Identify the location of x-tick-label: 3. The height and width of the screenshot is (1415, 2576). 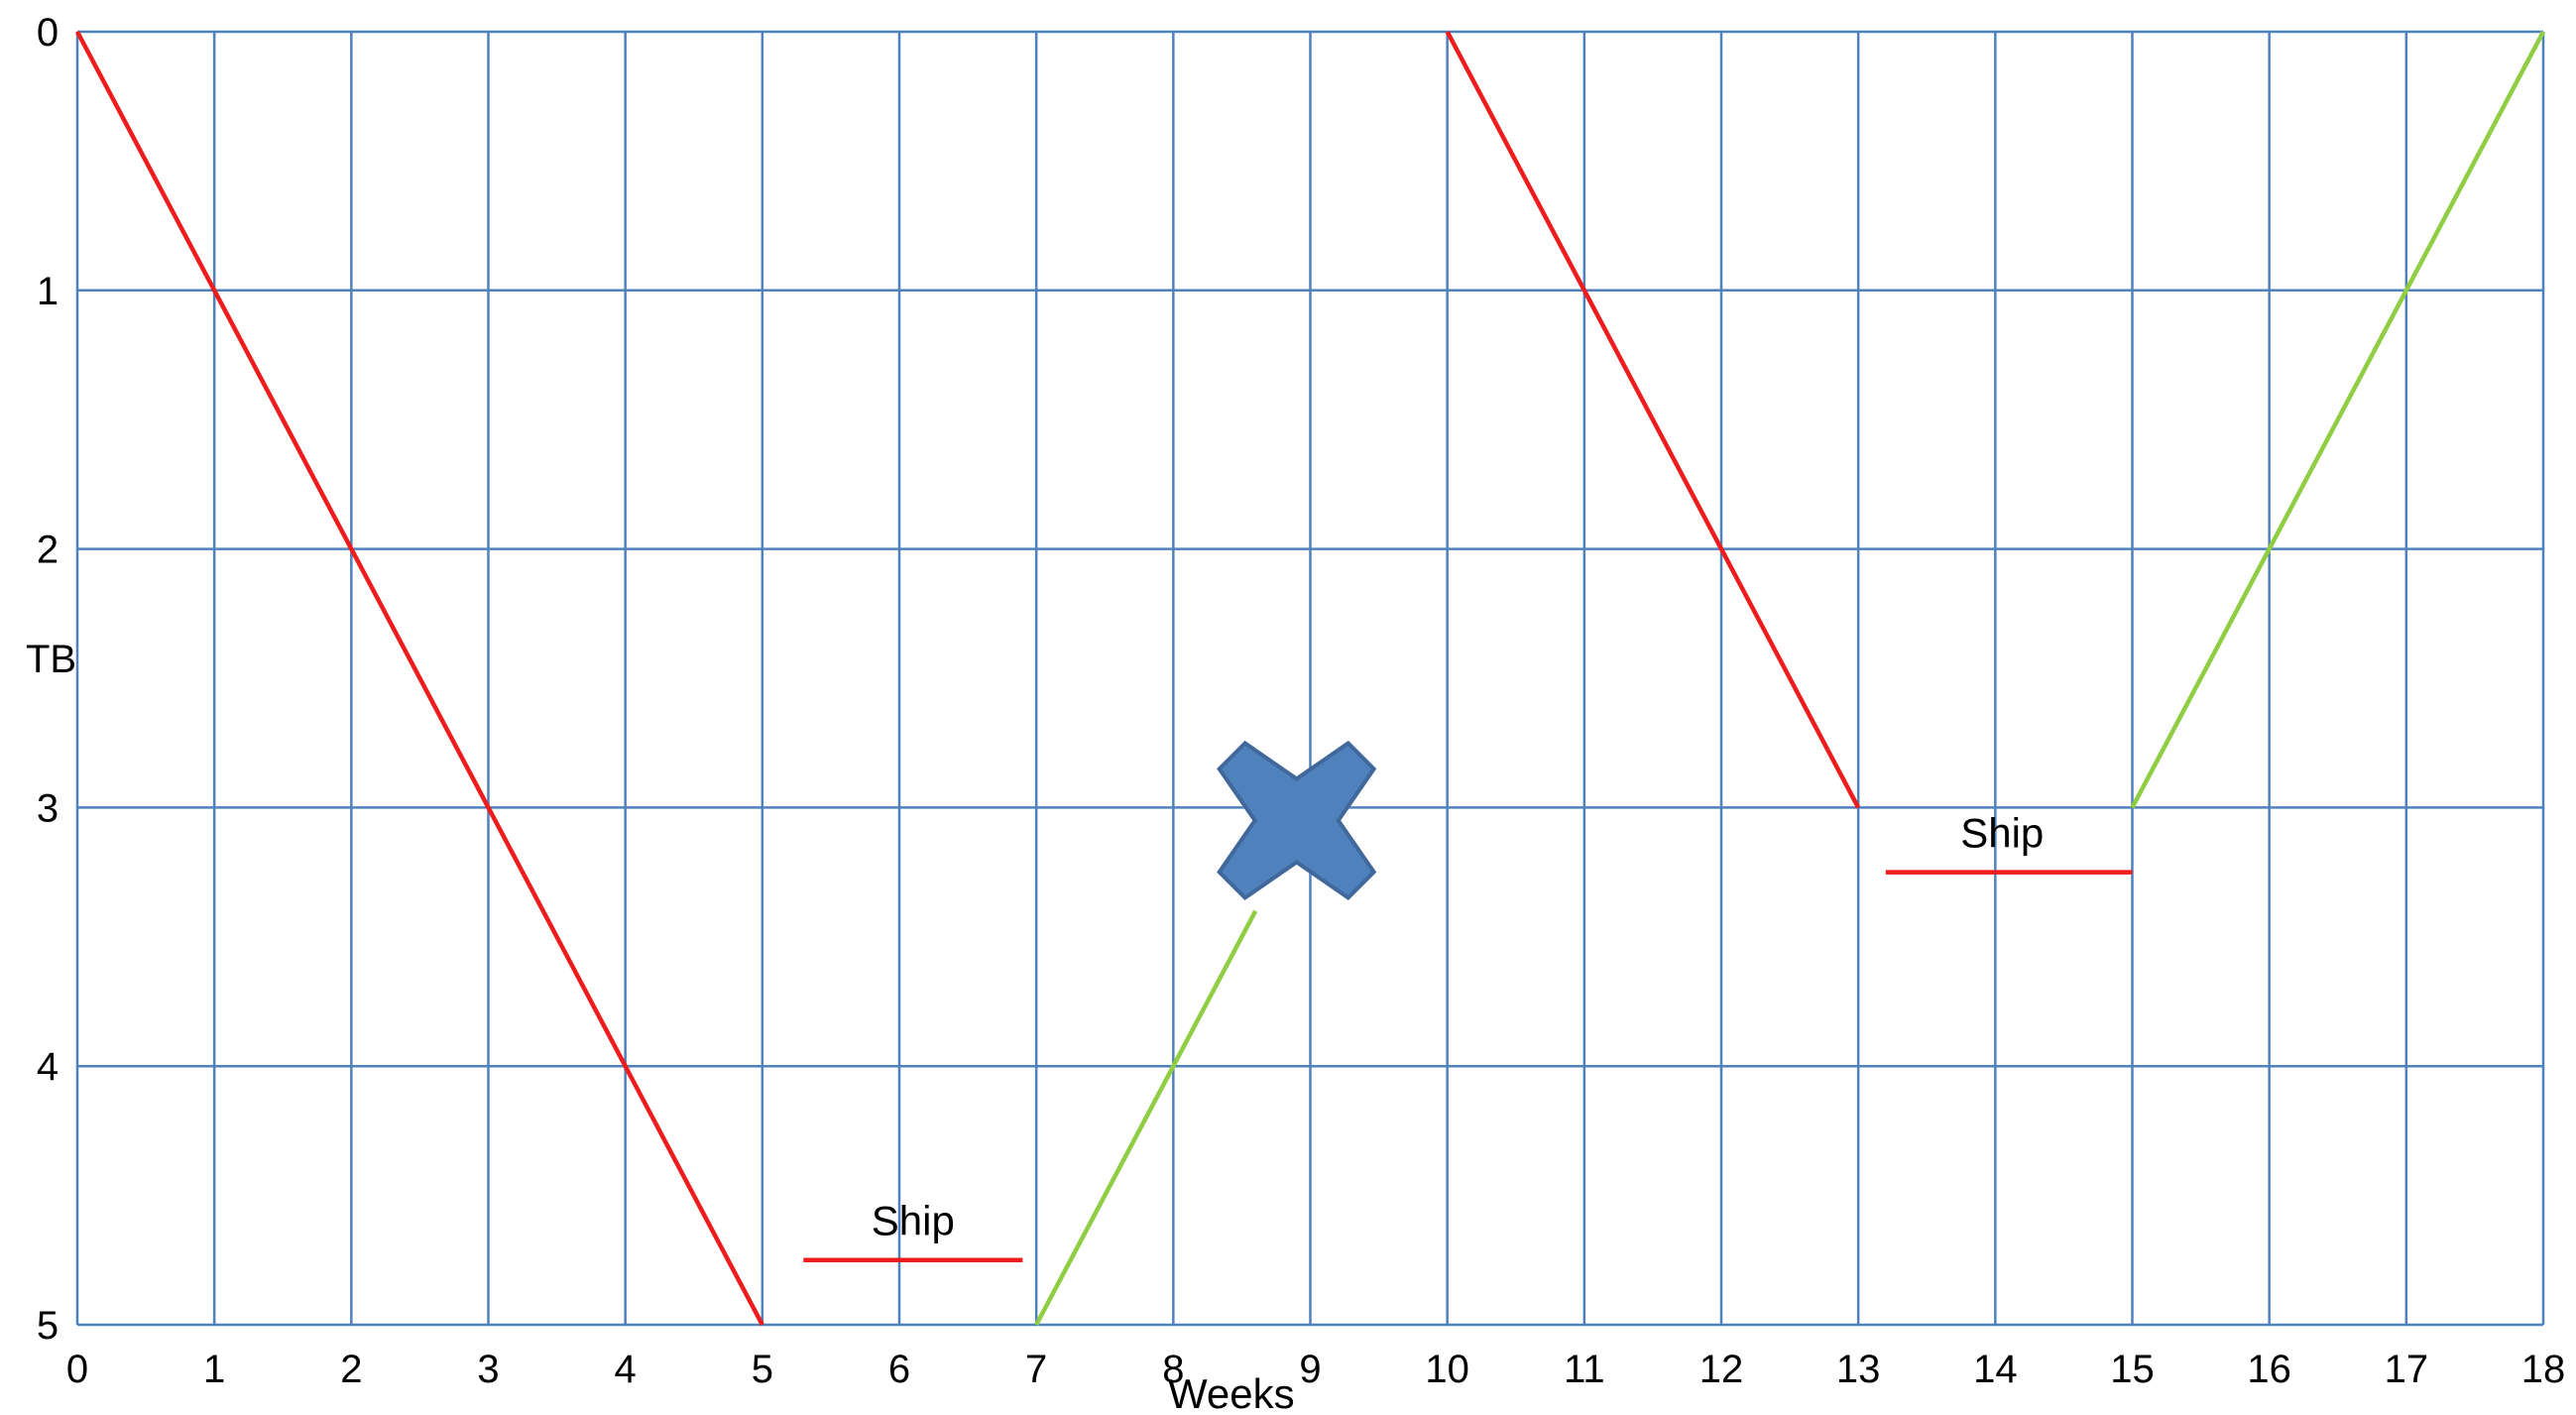
(488, 1369).